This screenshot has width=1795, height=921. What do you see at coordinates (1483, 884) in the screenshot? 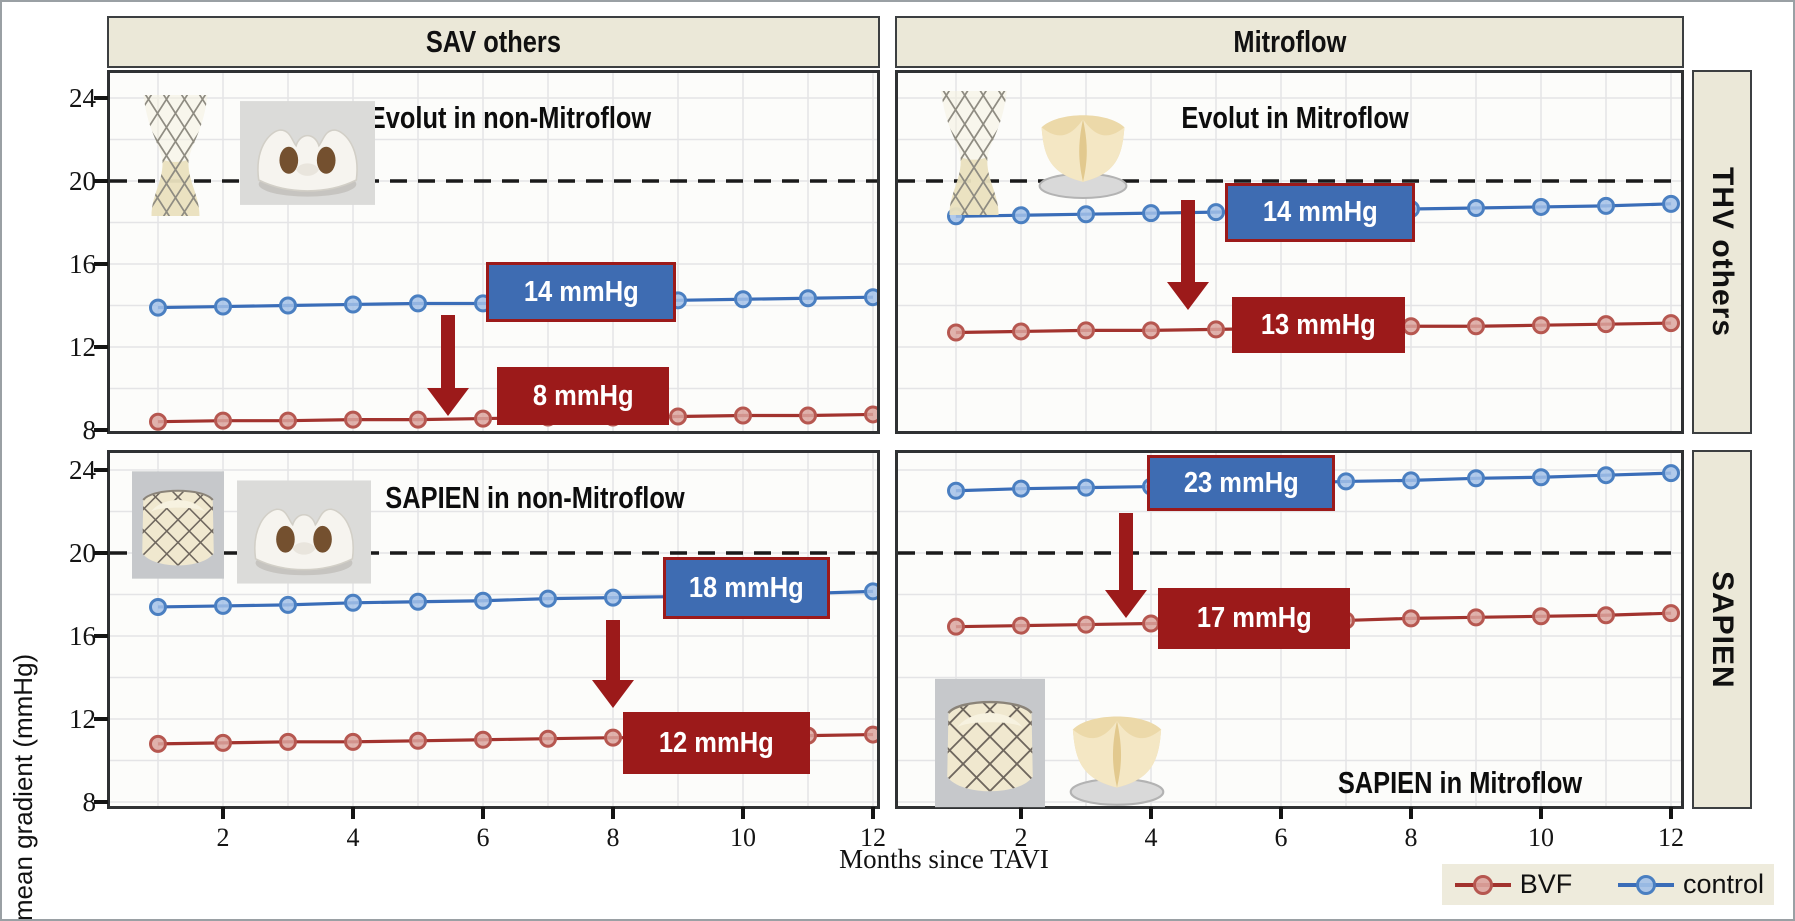
I see `bvf-legend-marker-icon` at bounding box center [1483, 884].